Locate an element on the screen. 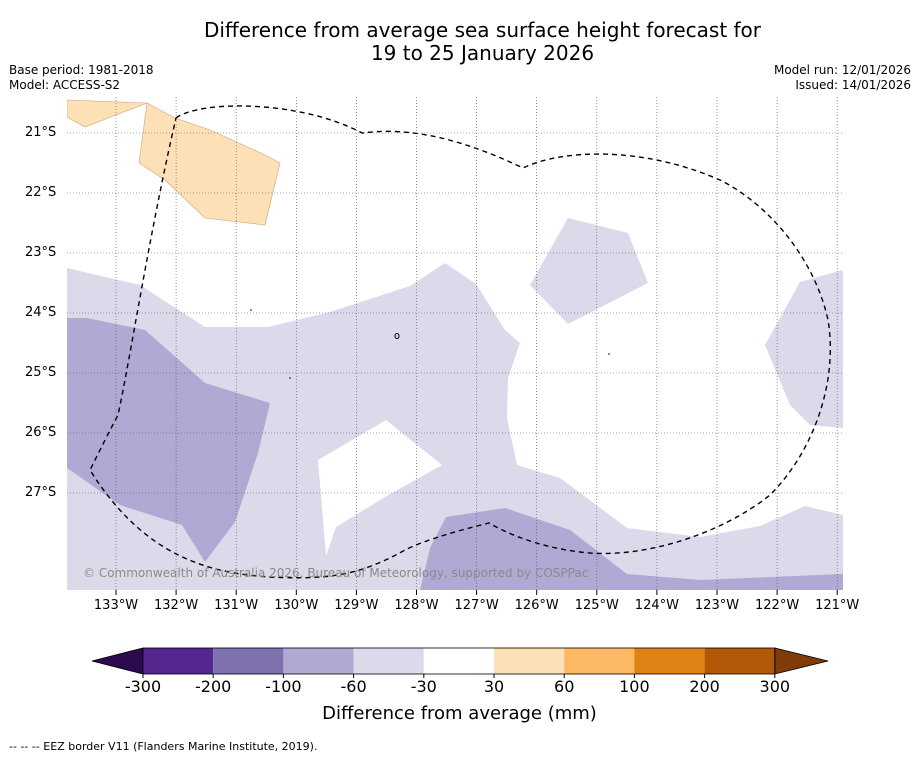  colorbar-tick-label: 300 is located at coordinates (775, 686).